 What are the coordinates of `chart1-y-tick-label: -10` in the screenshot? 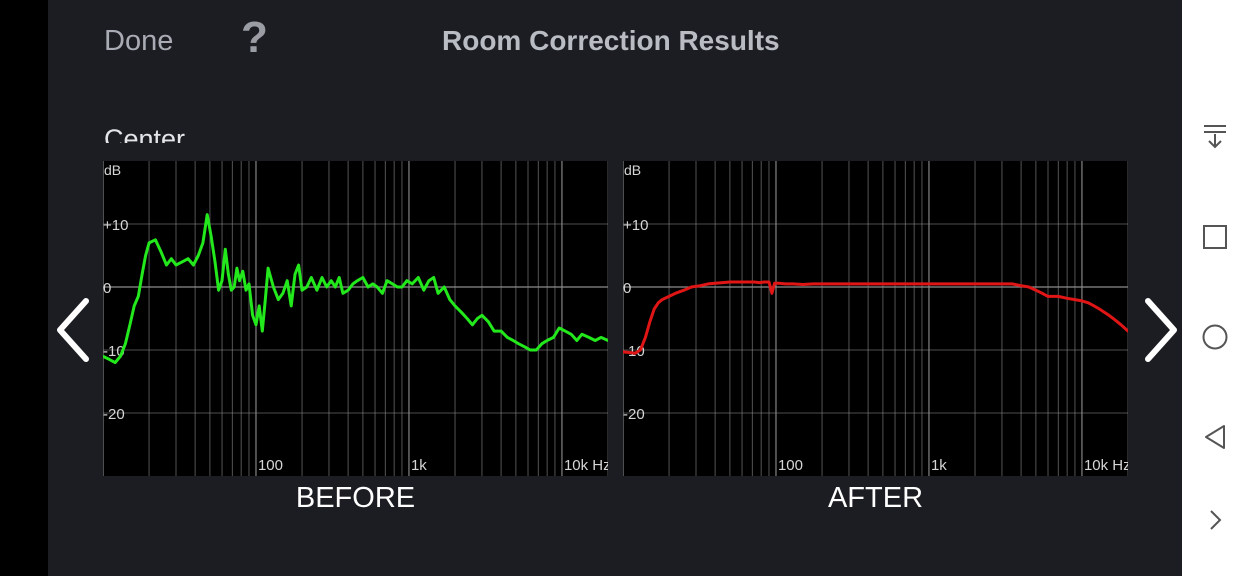 It's located at (634, 351).